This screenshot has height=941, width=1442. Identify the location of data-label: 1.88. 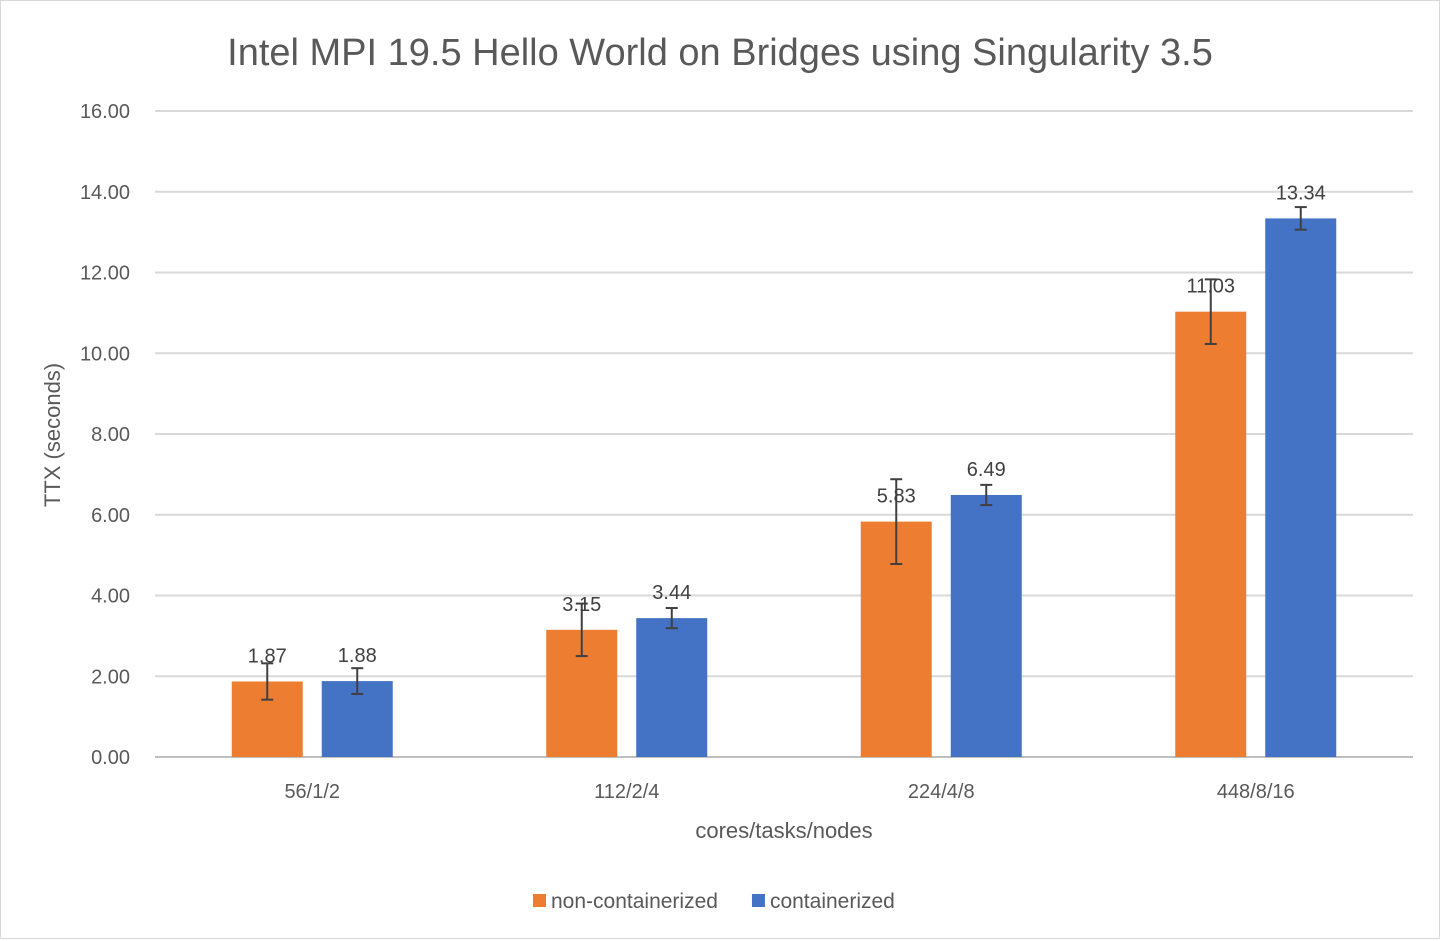
(357, 656).